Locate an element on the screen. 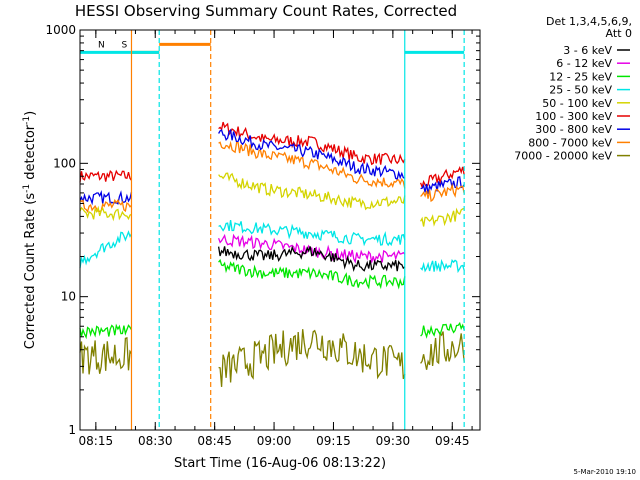 The image size is (640, 480). y-tick-label: 1000 is located at coordinates (60, 30).